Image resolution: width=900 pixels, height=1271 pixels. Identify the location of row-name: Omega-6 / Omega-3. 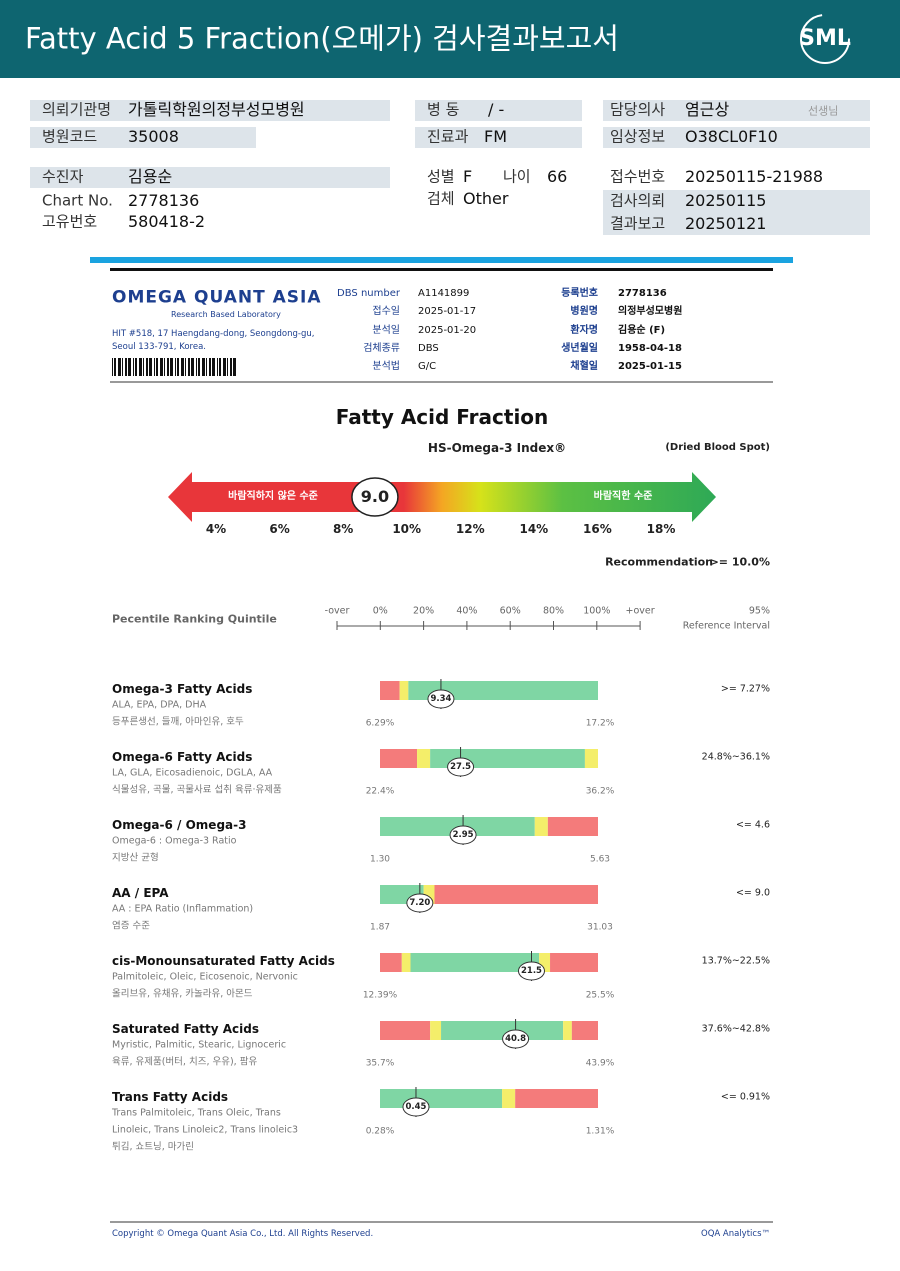
(179, 825).